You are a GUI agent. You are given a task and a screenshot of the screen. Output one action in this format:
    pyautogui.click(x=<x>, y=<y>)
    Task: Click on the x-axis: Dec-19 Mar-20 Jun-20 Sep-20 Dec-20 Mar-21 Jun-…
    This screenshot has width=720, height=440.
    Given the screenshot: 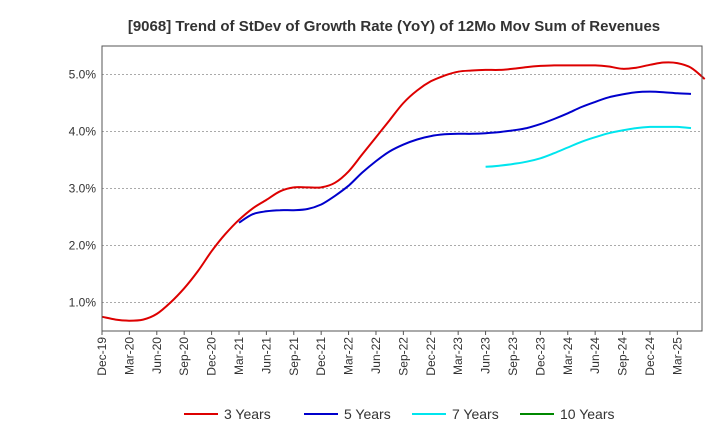 What is the action you would take?
    pyautogui.click(x=389, y=353)
    